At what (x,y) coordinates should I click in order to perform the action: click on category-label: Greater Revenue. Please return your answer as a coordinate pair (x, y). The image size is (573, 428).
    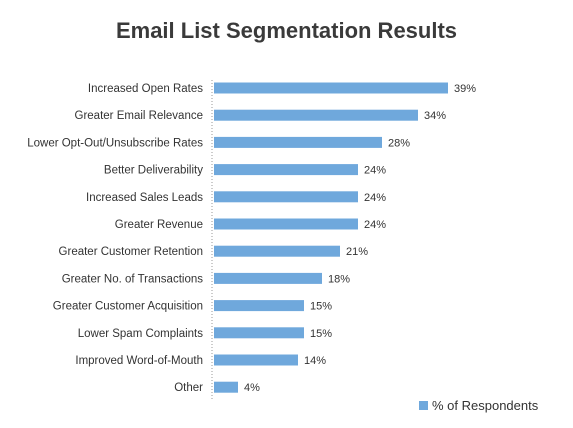
    Looking at the image, I should click on (159, 225).